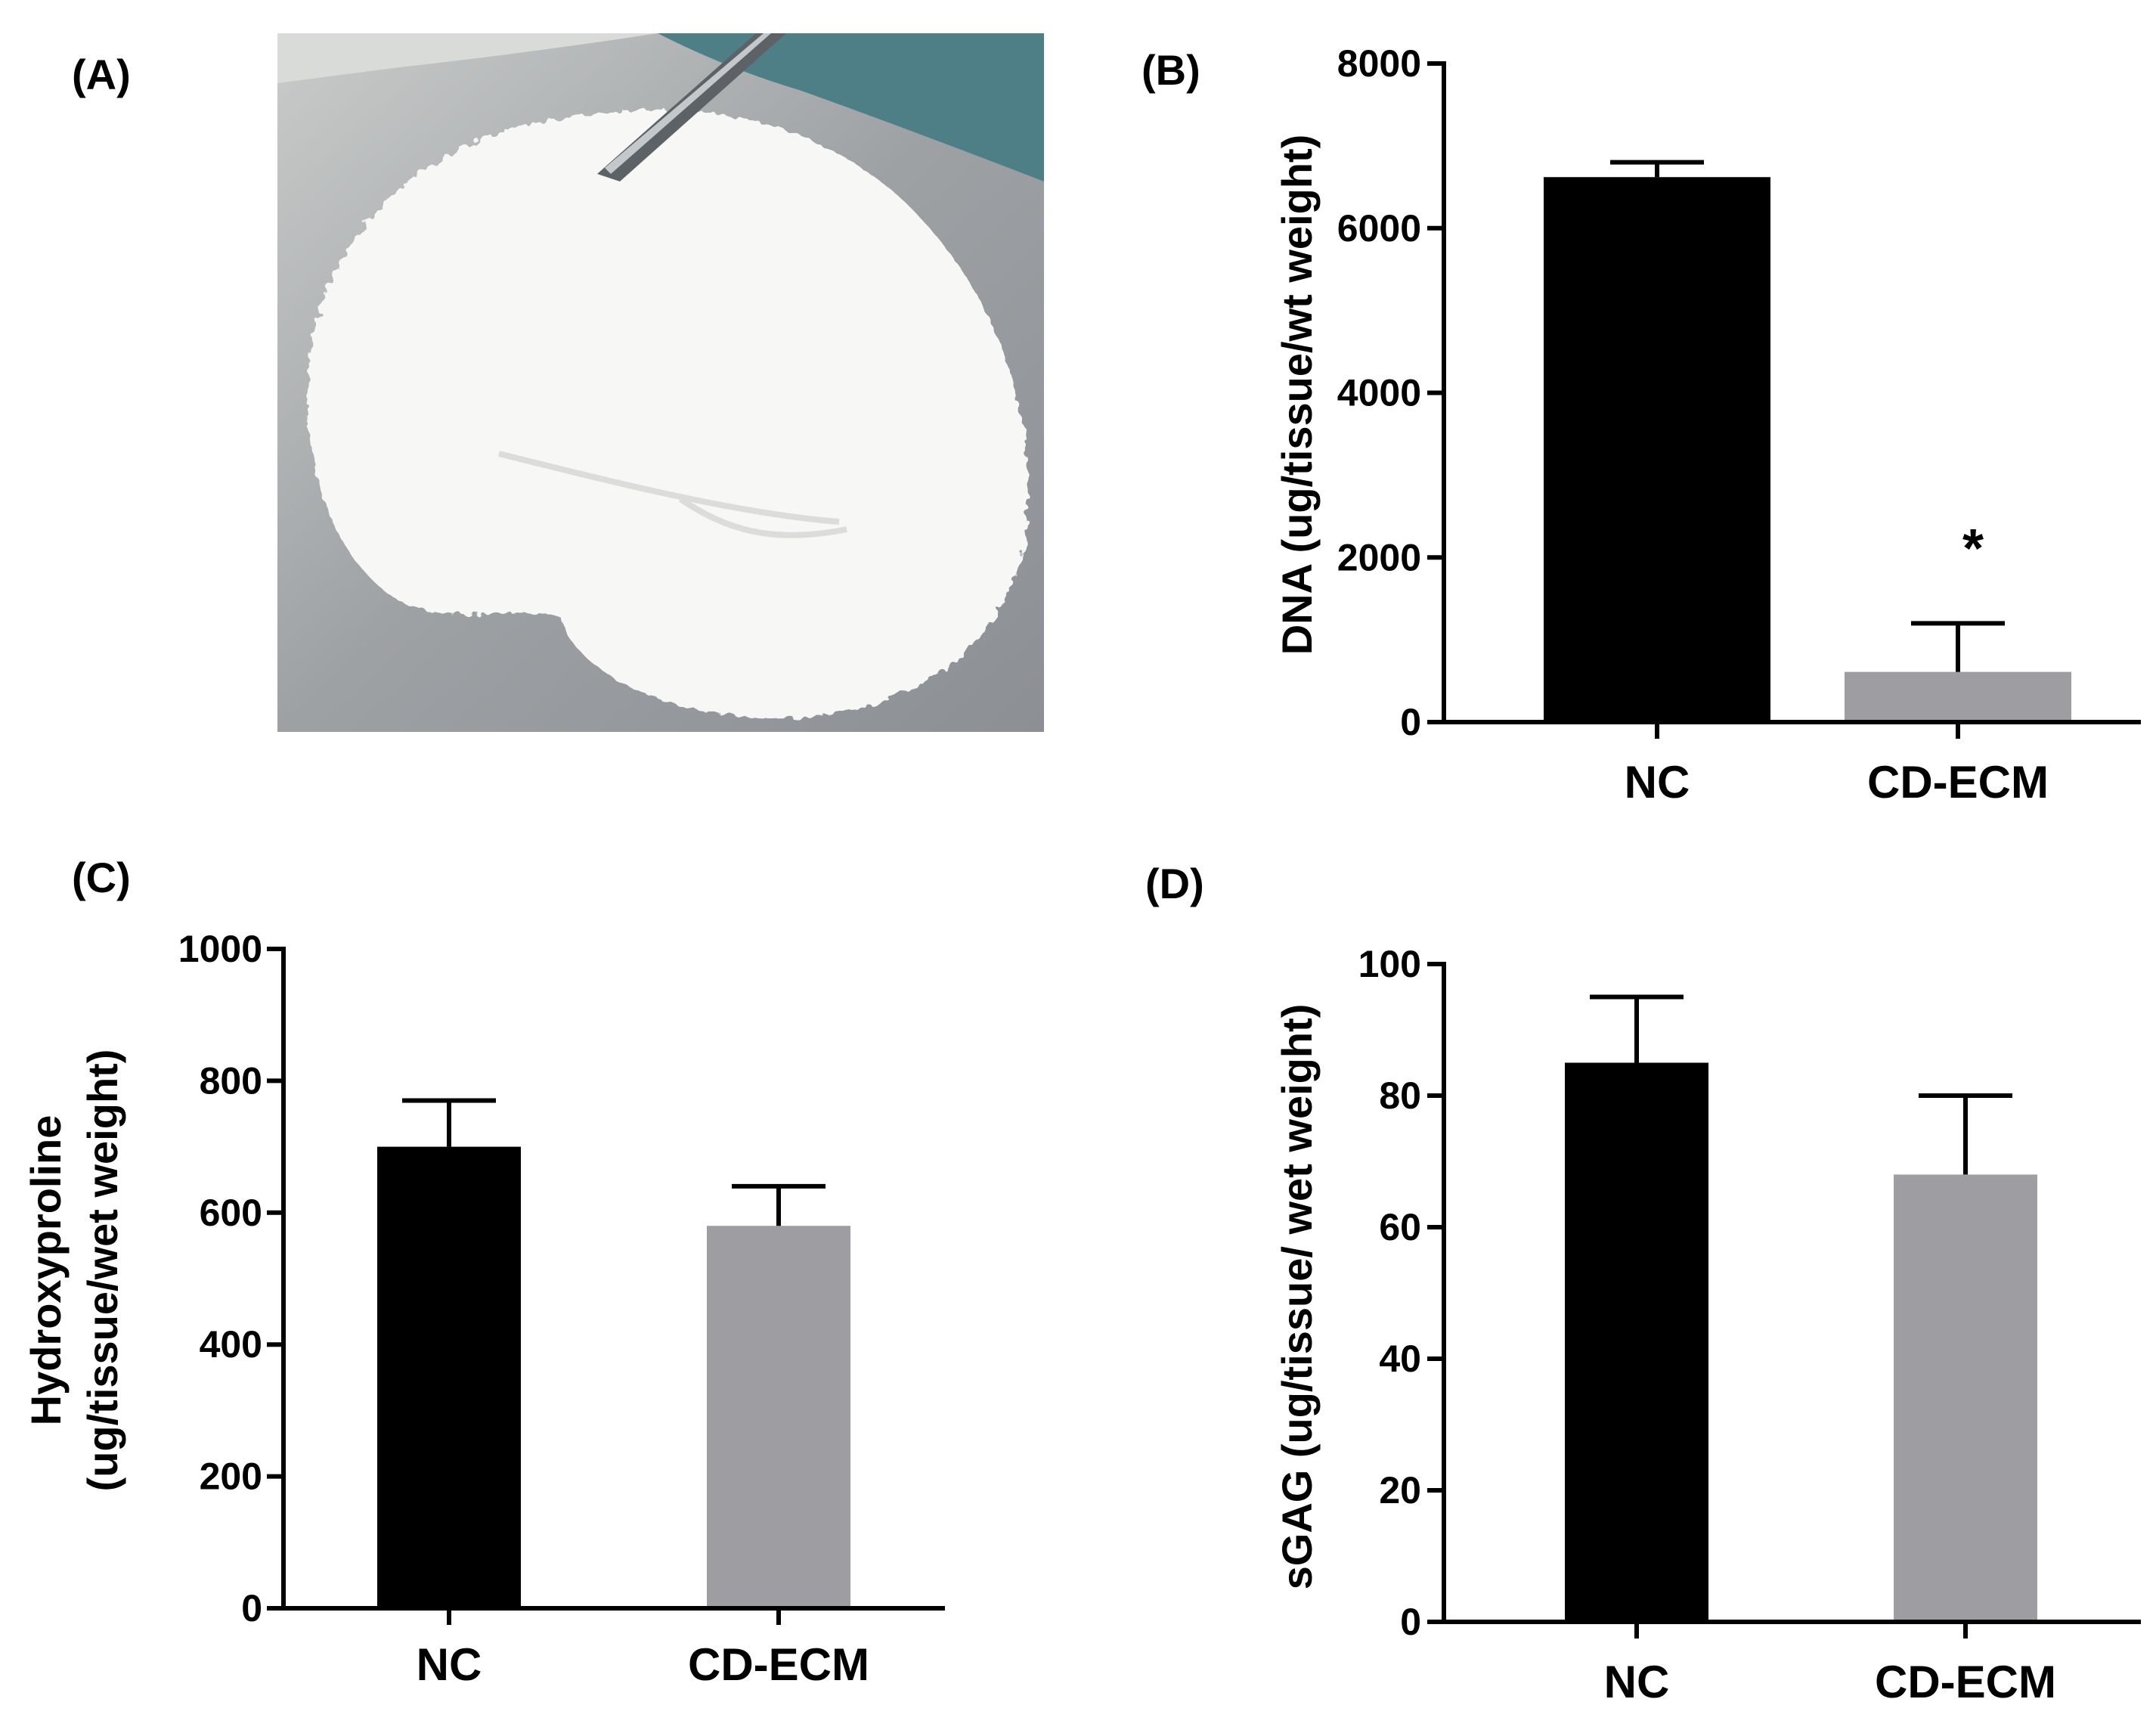 The height and width of the screenshot is (1730, 2156). I want to click on panel-c-y-tick-label-5: 1000, so click(220, 949).